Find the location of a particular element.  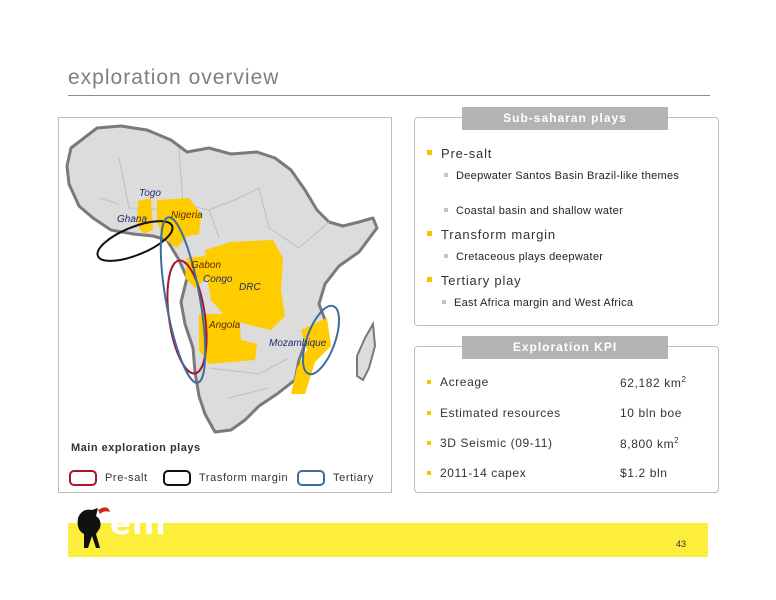

kpi-capex-value: $1.2 bln is located at coordinates (644, 473).